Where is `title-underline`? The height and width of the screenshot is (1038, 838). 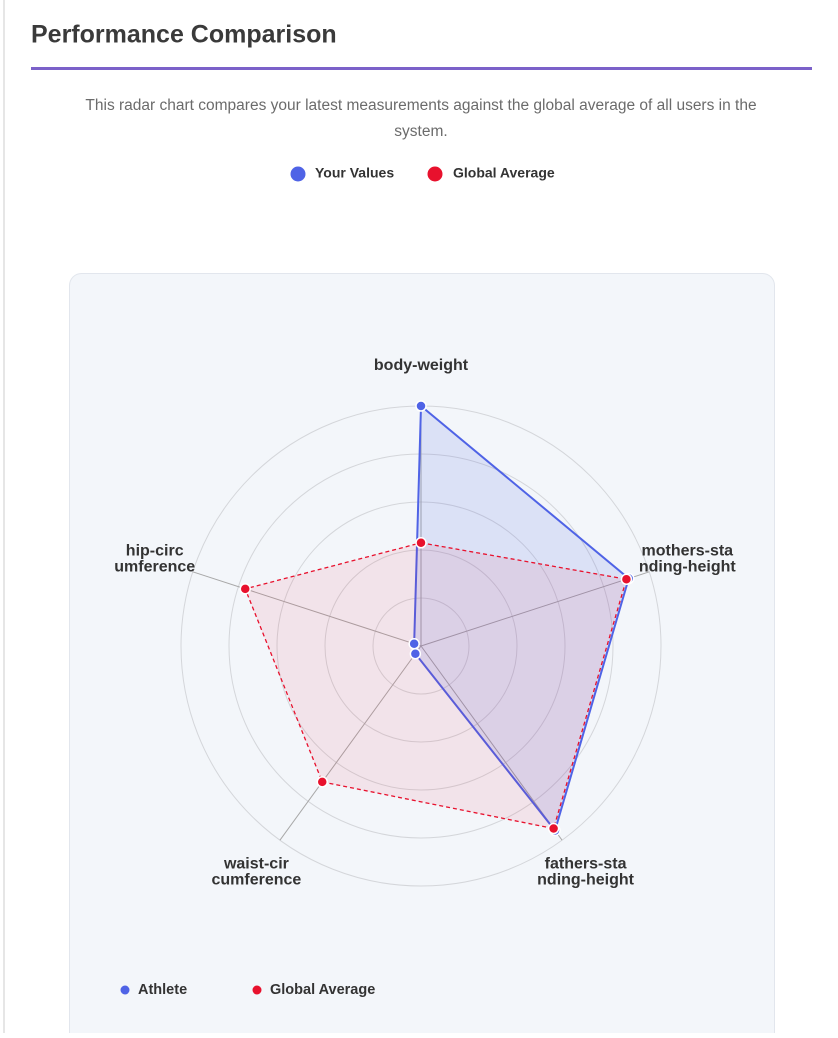
title-underline is located at coordinates (421, 68).